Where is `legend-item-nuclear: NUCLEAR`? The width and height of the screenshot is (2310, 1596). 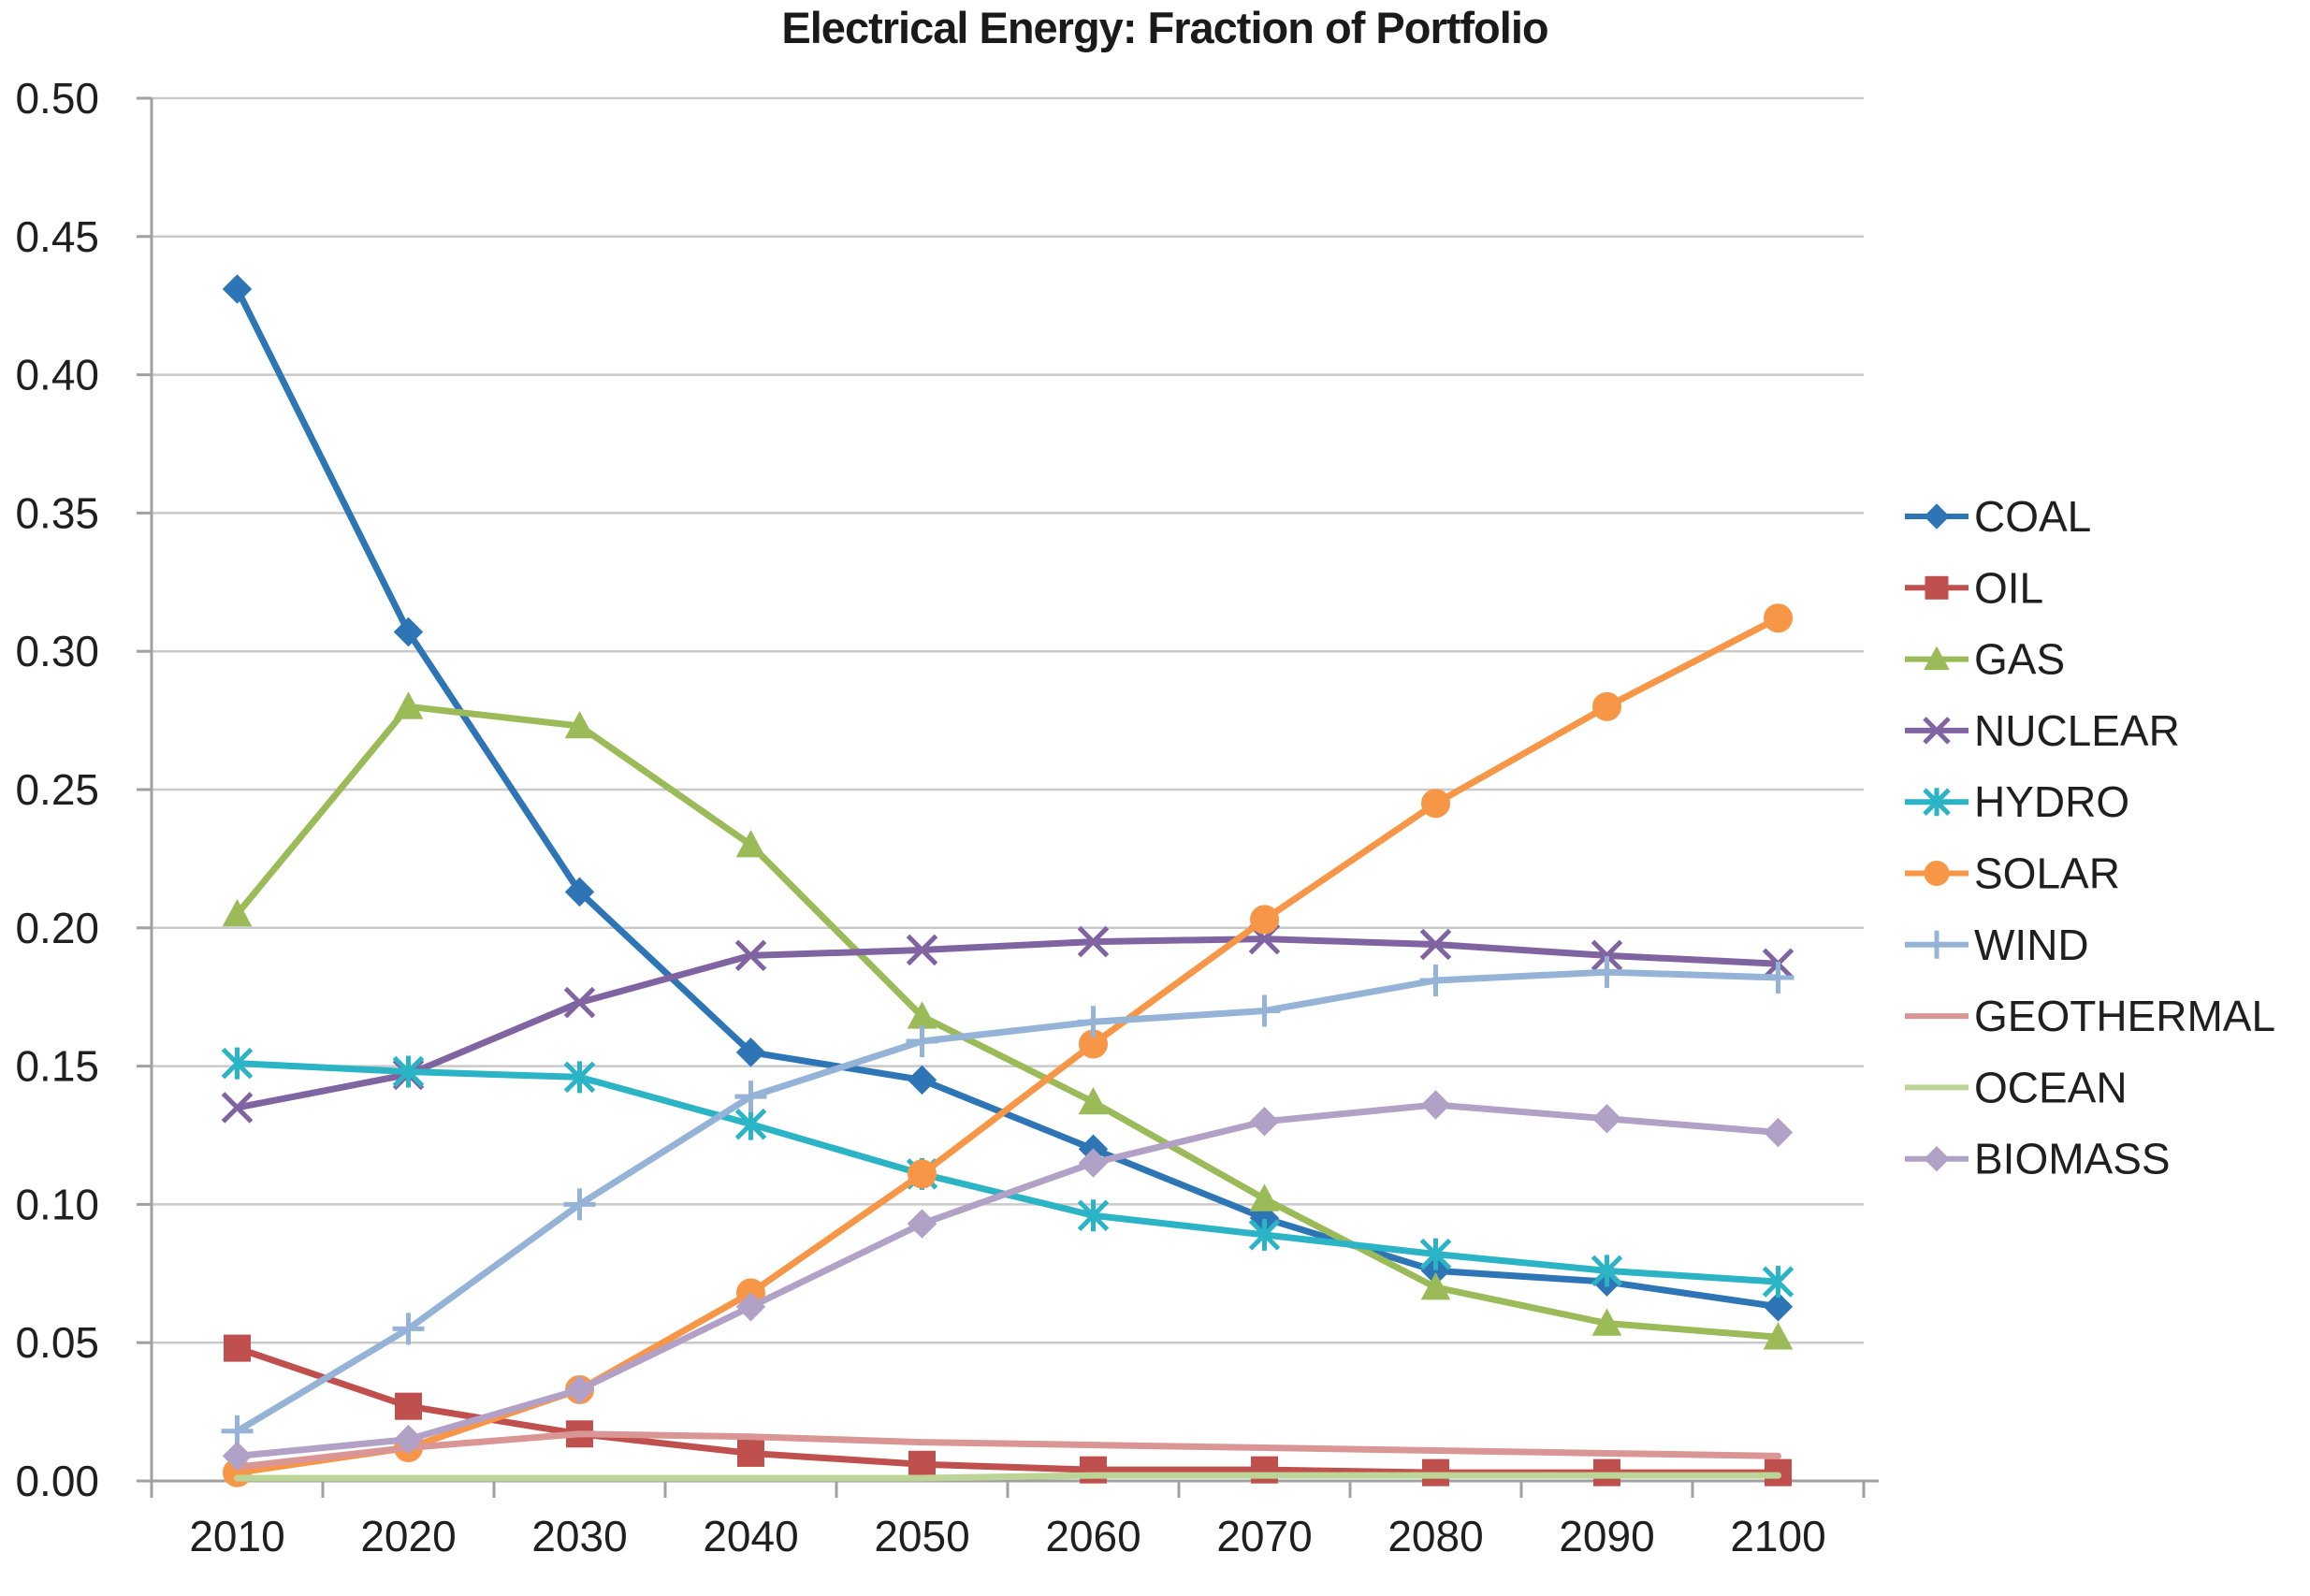 legend-item-nuclear: NUCLEAR is located at coordinates (2043, 730).